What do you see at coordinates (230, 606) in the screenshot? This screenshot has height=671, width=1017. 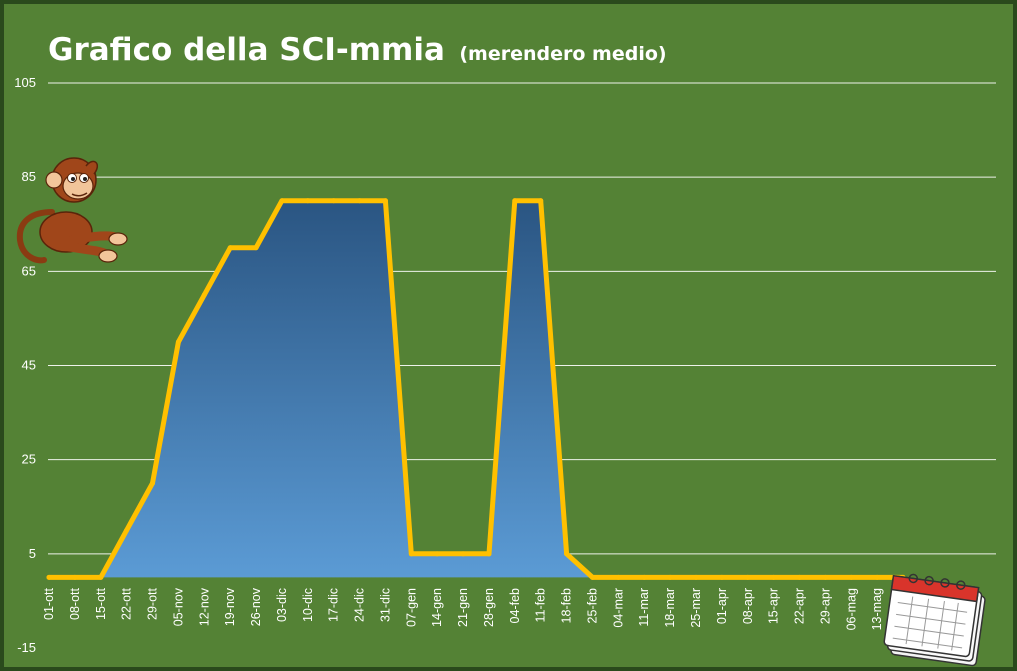 I see `x-tick-label: 19-nov` at bounding box center [230, 606].